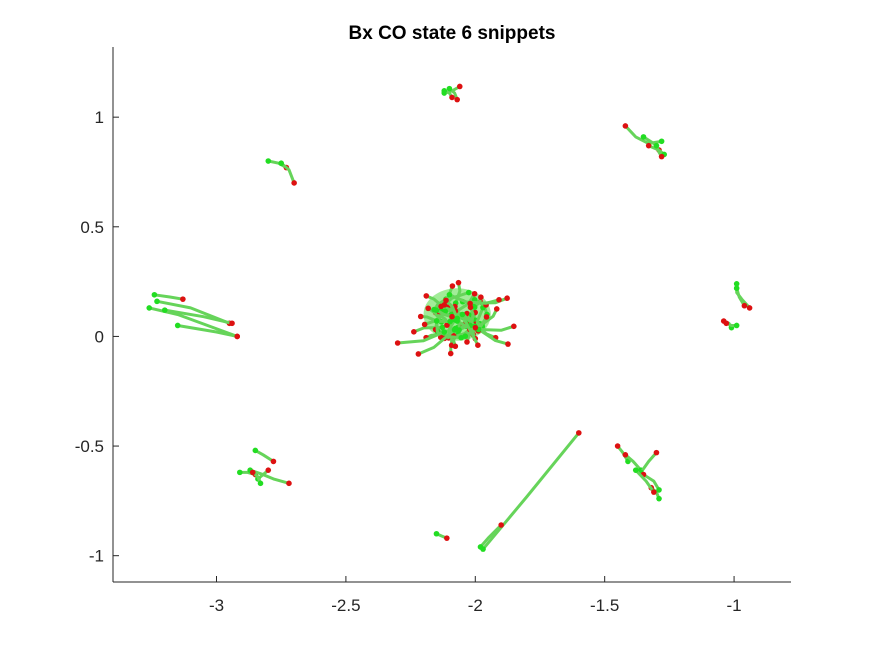  Describe the element at coordinates (96, 556) in the screenshot. I see `y-tick-label: -1` at that location.